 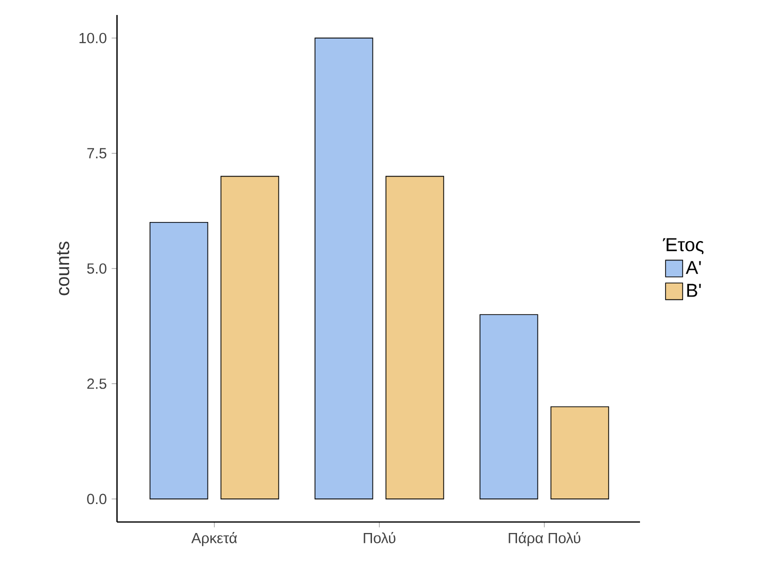 I want to click on legend-label: Β', so click(x=694, y=290).